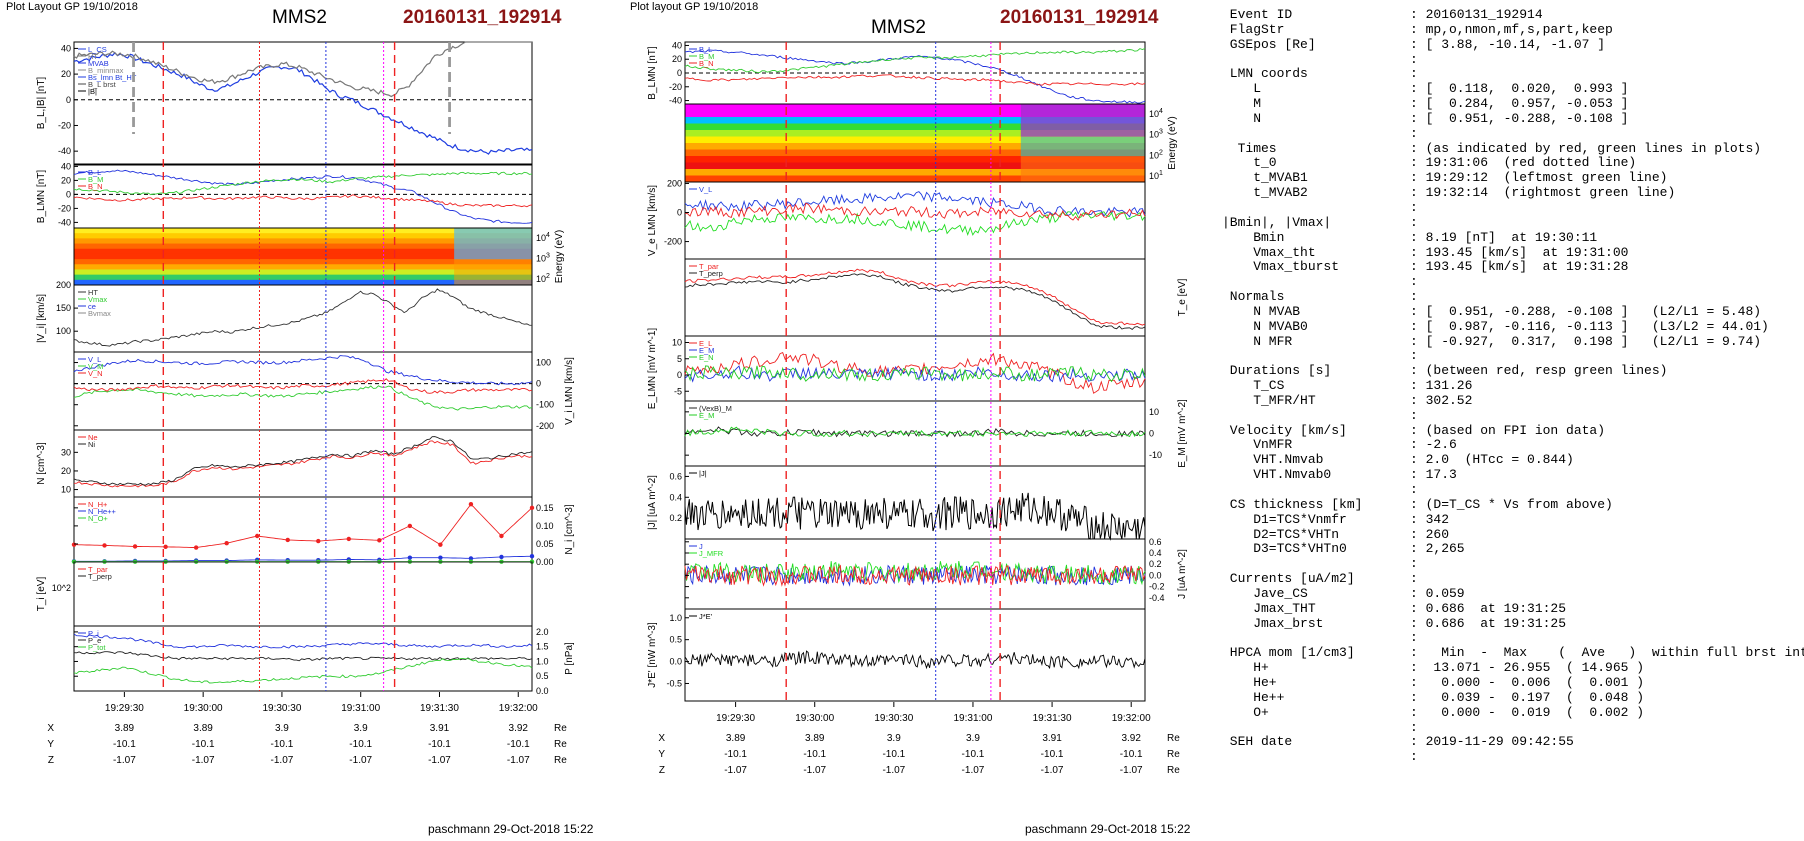 Image resolution: width=1804 pixels, height=841 pixels. I want to click on y-tick-label: -200, so click(545, 426).